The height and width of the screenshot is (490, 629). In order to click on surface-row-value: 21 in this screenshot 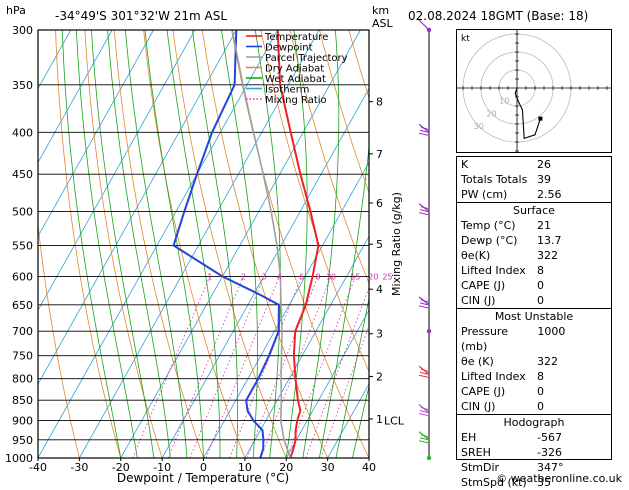, I will do `click(544, 225)`.